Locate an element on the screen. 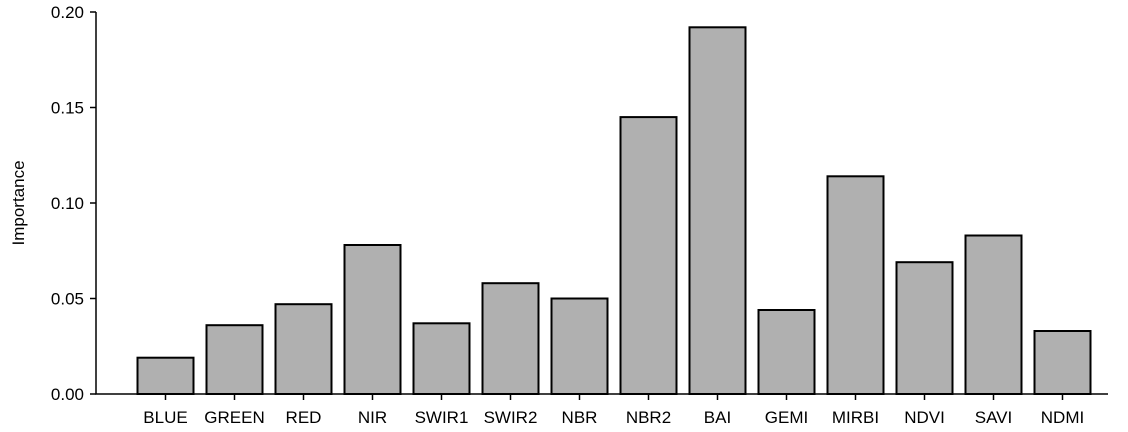  x-tick-label: NDVI is located at coordinates (924, 417).